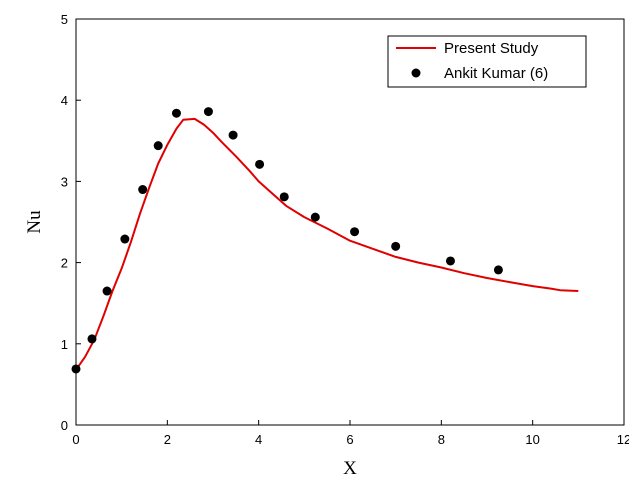 This screenshot has height=482, width=629. What do you see at coordinates (258, 439) in the screenshot?
I see `x-tick-label: 4` at bounding box center [258, 439].